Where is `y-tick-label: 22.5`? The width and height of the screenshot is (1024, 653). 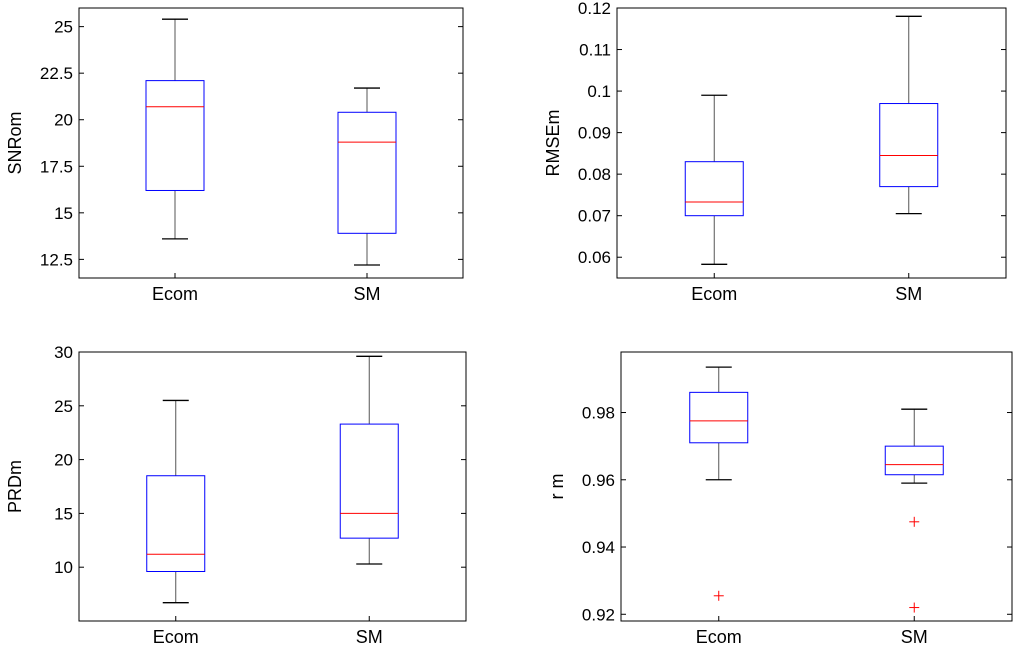
y-tick-label: 22.5 is located at coordinates (56, 73).